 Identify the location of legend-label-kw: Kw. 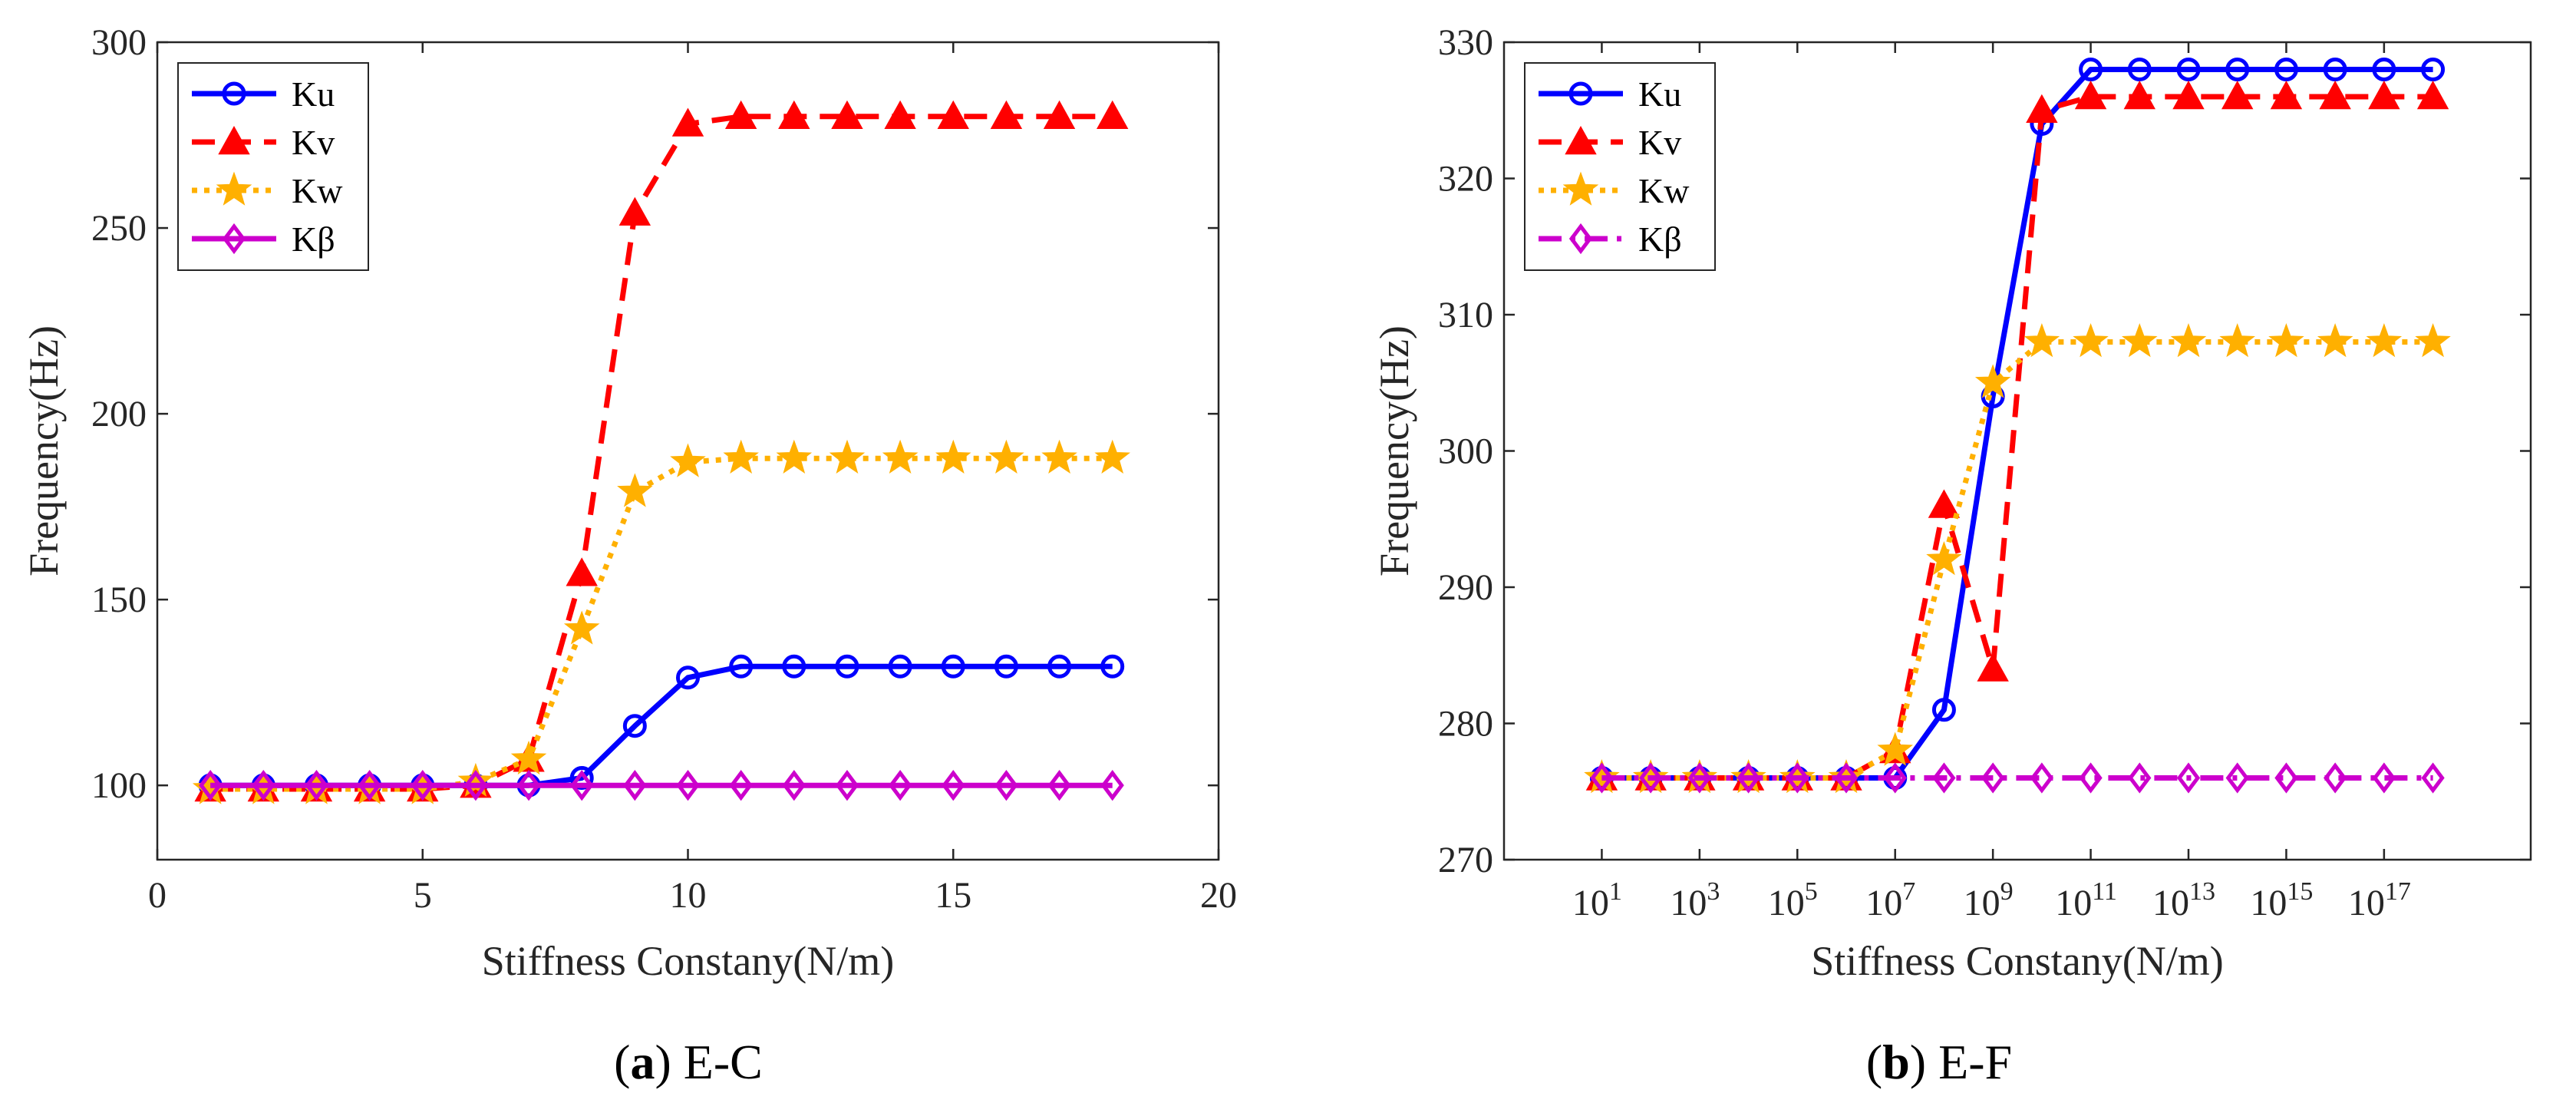
(317, 190).